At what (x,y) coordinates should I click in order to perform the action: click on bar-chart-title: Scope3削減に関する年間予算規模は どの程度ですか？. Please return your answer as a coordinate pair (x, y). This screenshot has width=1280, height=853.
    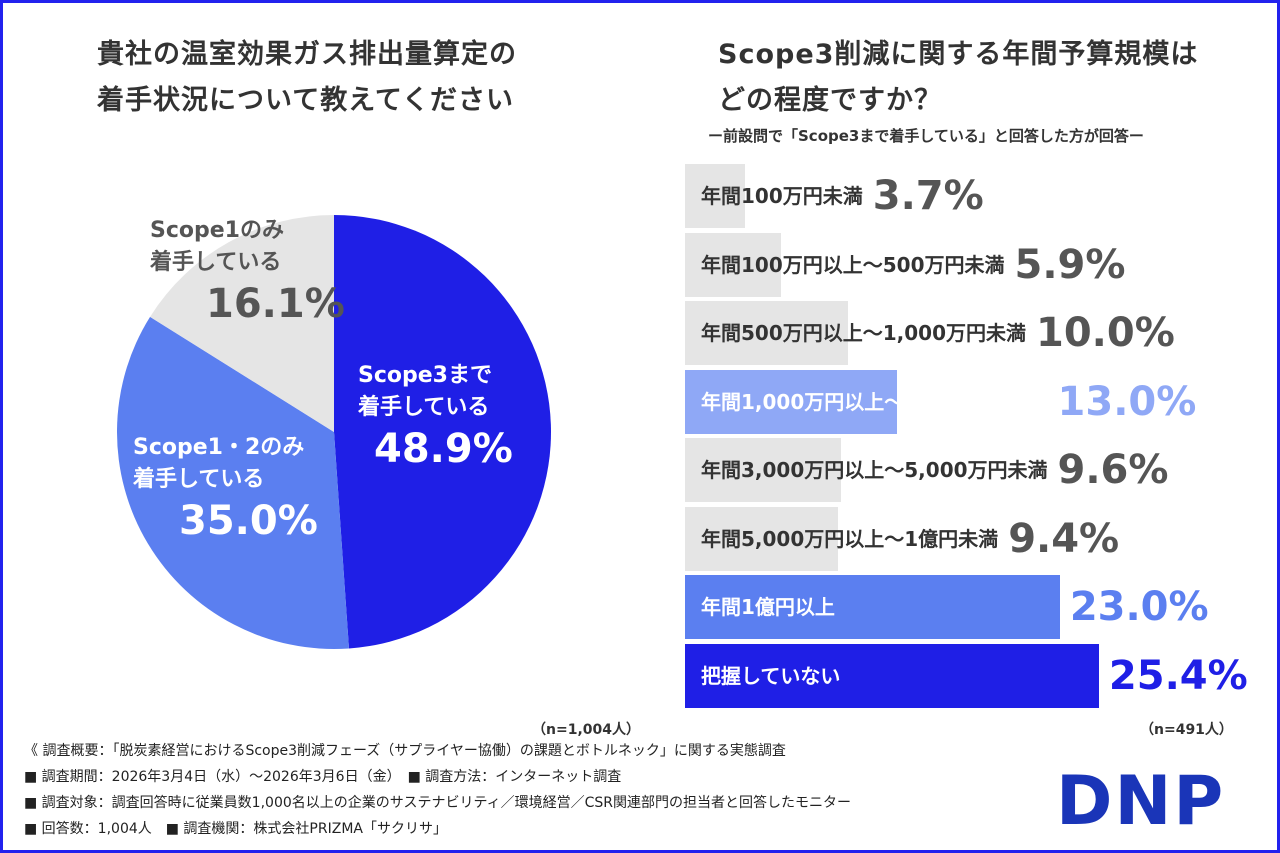
    Looking at the image, I should click on (958, 78).